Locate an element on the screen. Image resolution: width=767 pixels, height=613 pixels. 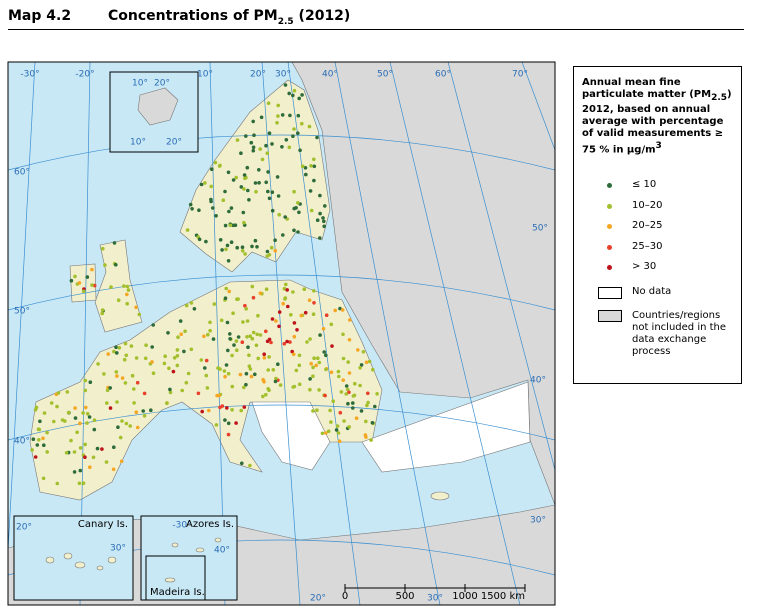
legend-dot is located at coordinates (609, 206).